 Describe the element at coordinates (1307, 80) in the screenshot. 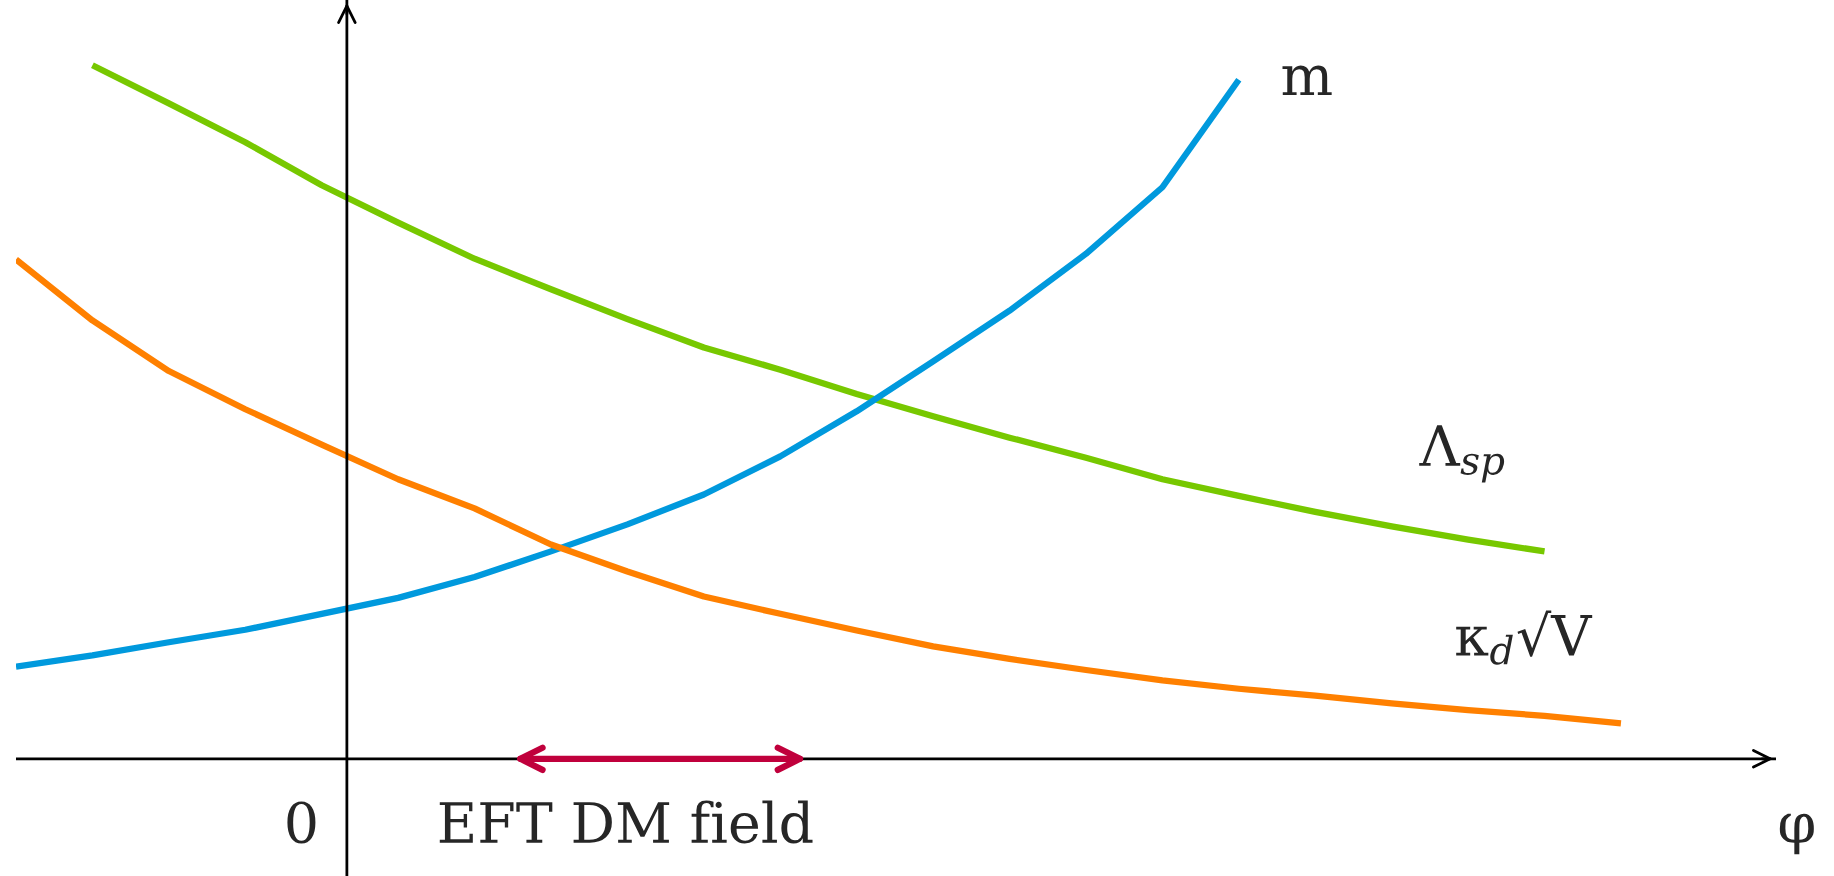

I see `series-label: m` at that location.